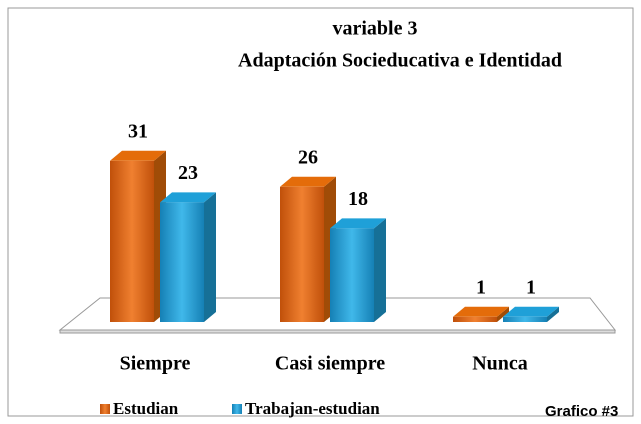  I want to click on data-label: 31, so click(138, 131).